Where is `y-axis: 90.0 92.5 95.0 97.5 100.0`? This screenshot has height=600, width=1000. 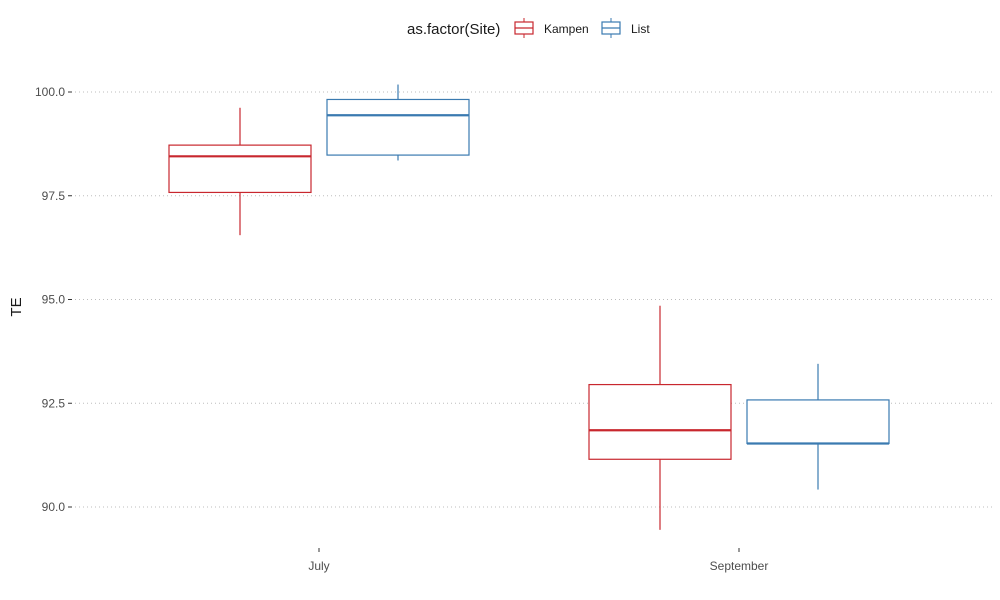 y-axis: 90.0 92.5 95.0 97.5 100.0 is located at coordinates (53, 299).